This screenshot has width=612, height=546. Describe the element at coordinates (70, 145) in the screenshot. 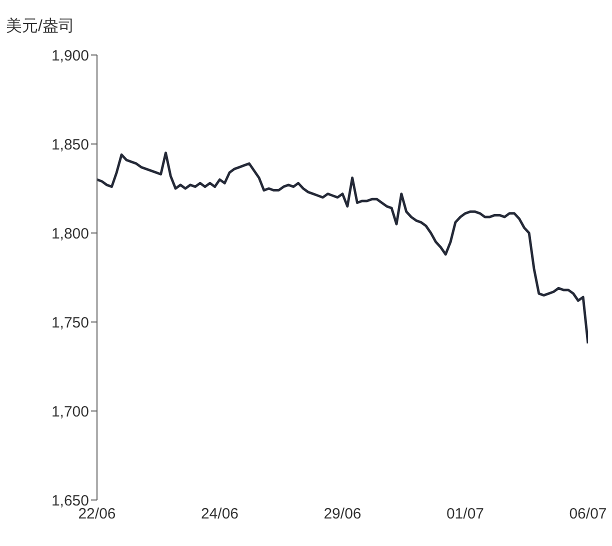

I see `y-tick-label: 1,850` at that location.